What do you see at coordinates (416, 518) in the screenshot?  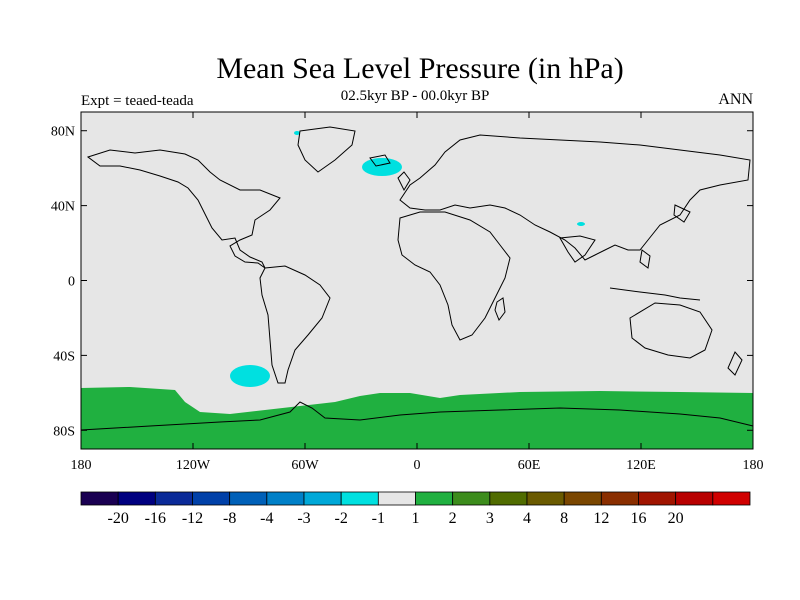 I see `colorbar-label: 1` at bounding box center [416, 518].